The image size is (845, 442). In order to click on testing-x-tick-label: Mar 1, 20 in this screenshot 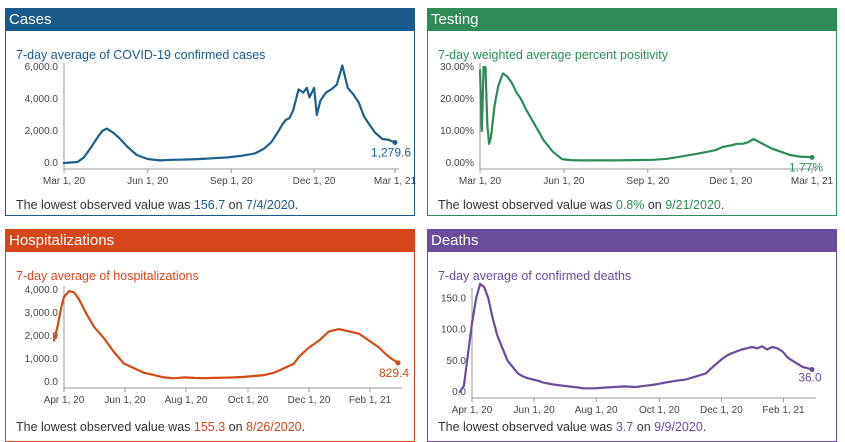, I will do `click(480, 181)`.